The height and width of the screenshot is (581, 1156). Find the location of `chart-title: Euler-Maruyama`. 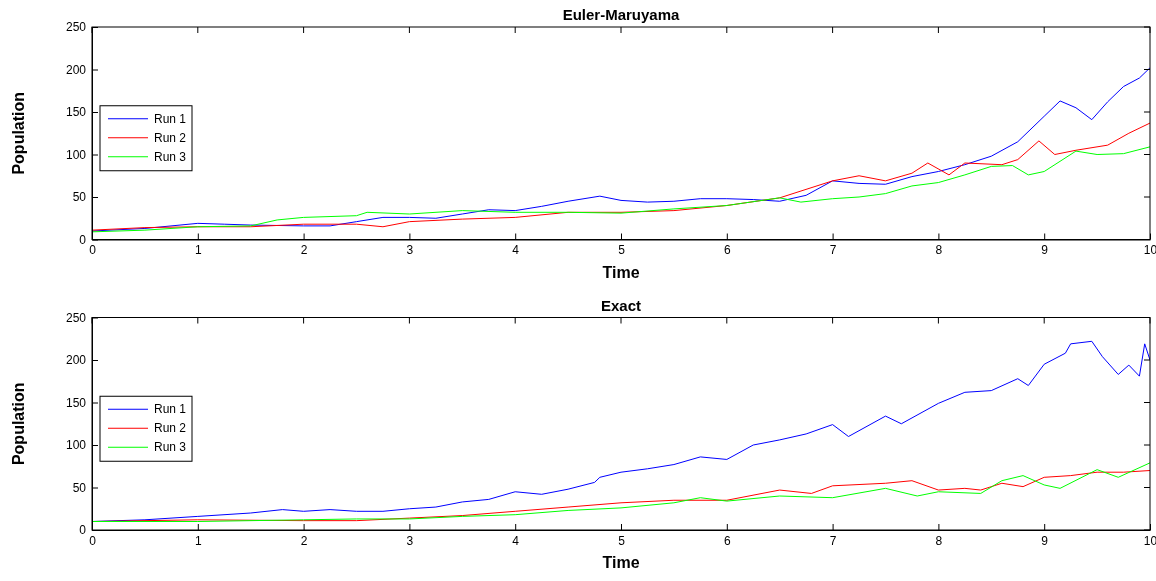

chart-title: Euler-Maruyama is located at coordinates (621, 14).